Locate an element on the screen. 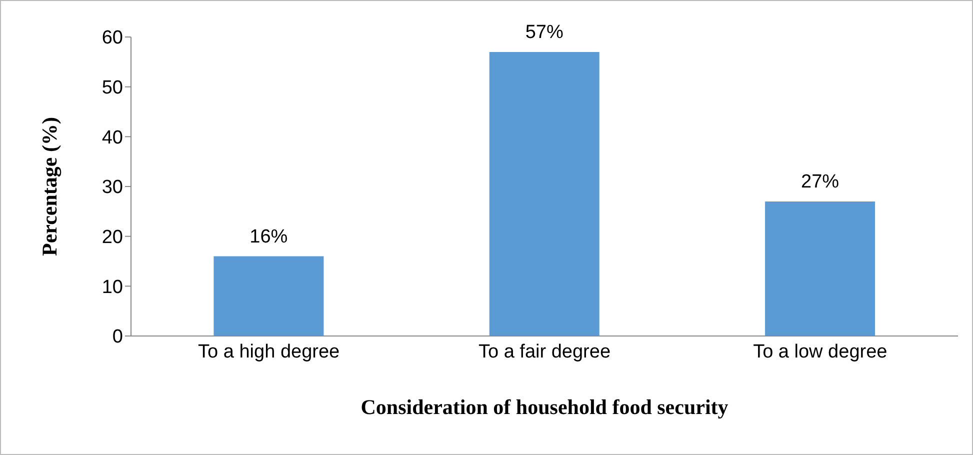 The height and width of the screenshot is (455, 973). y-axis-title: Percentage (%) is located at coordinates (49, 186).